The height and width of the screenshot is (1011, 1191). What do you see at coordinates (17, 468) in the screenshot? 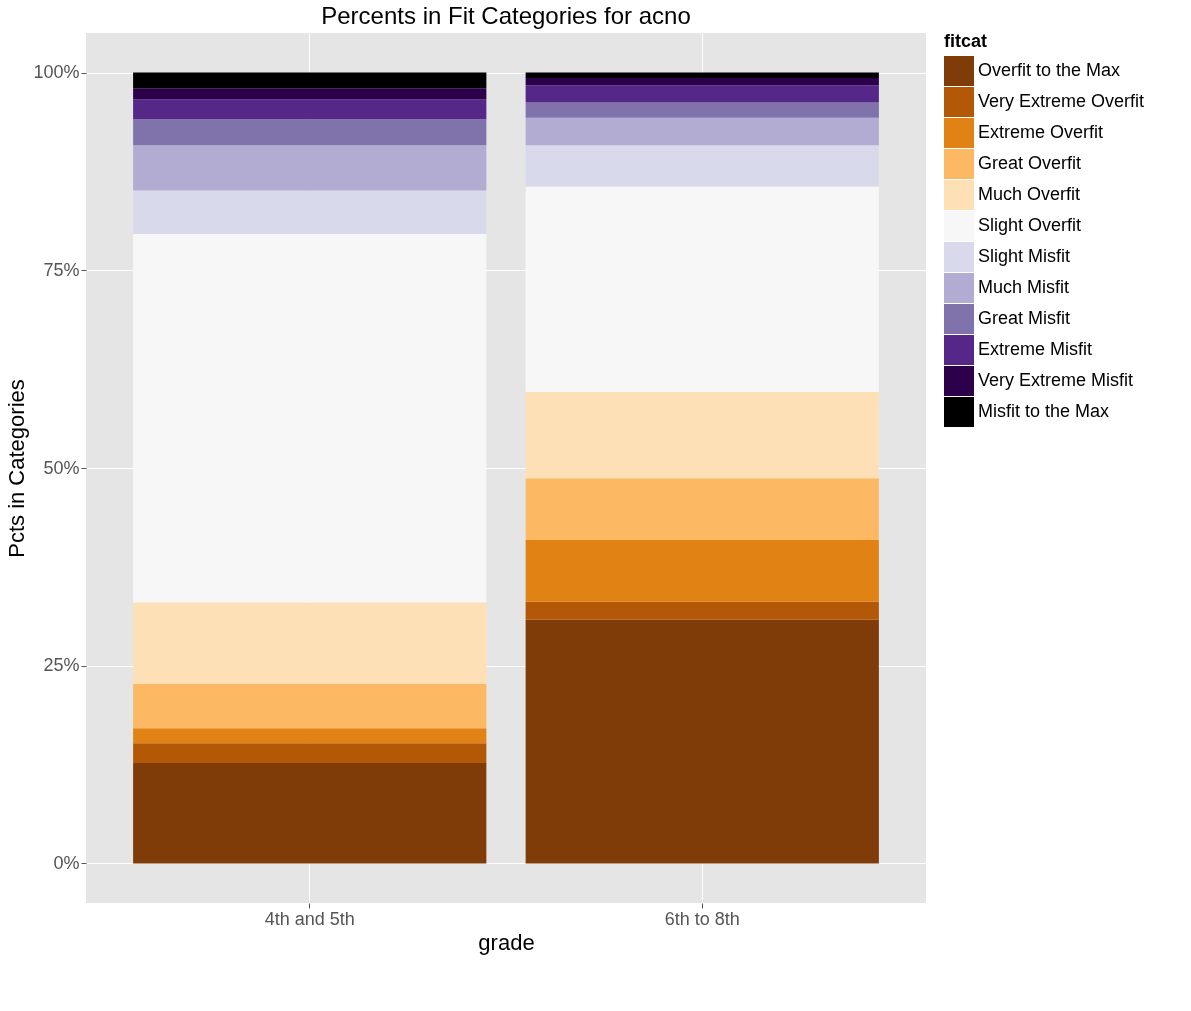
I see `y-axis-title: Pcts in Categories` at bounding box center [17, 468].